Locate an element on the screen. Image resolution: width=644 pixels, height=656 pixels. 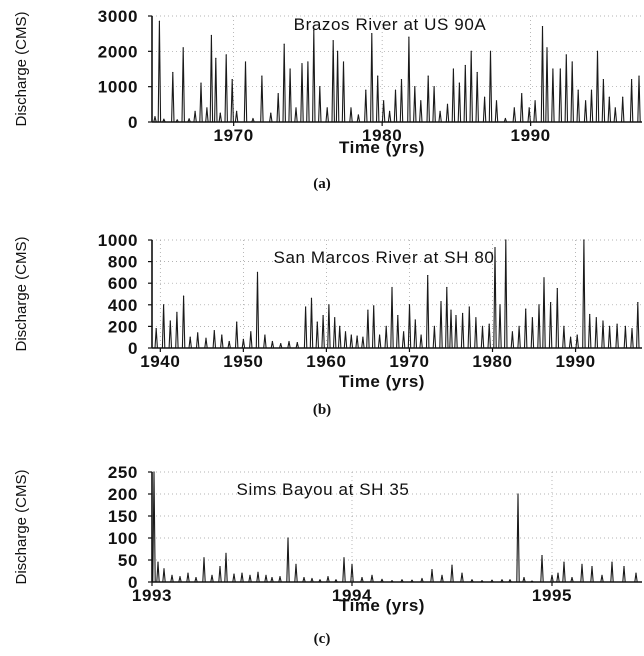
caption-b: (b) is located at coordinates (322, 410).